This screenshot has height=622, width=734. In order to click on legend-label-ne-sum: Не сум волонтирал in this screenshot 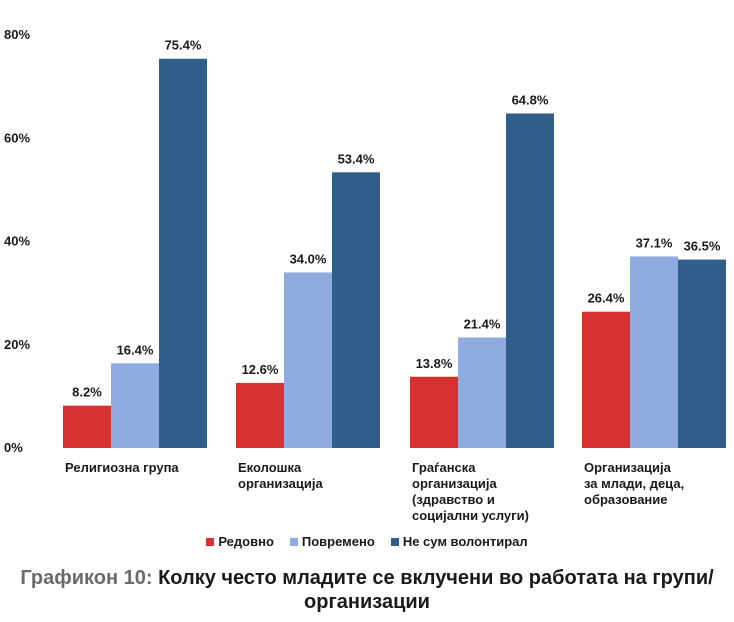, I will do `click(465, 541)`.